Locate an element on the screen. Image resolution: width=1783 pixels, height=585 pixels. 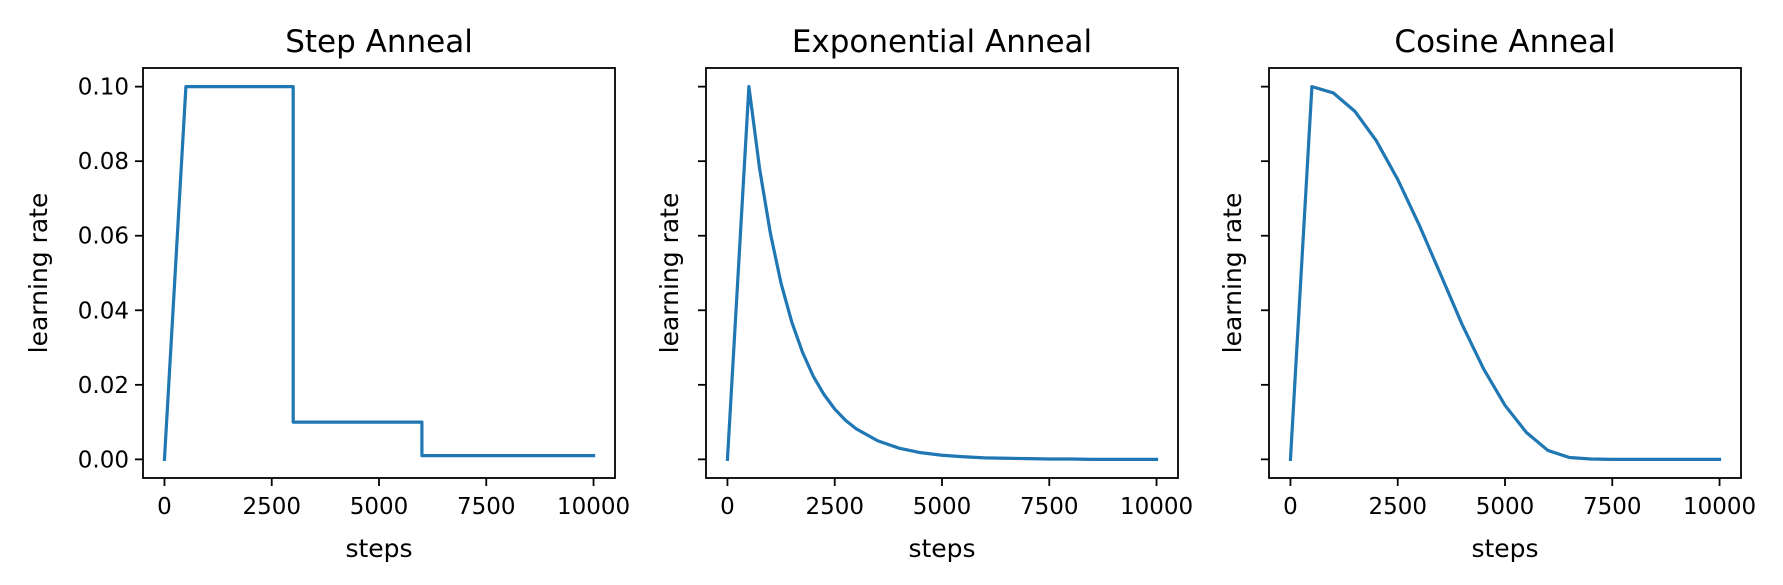
y-tick-label: 0.08 is located at coordinates (103, 162).